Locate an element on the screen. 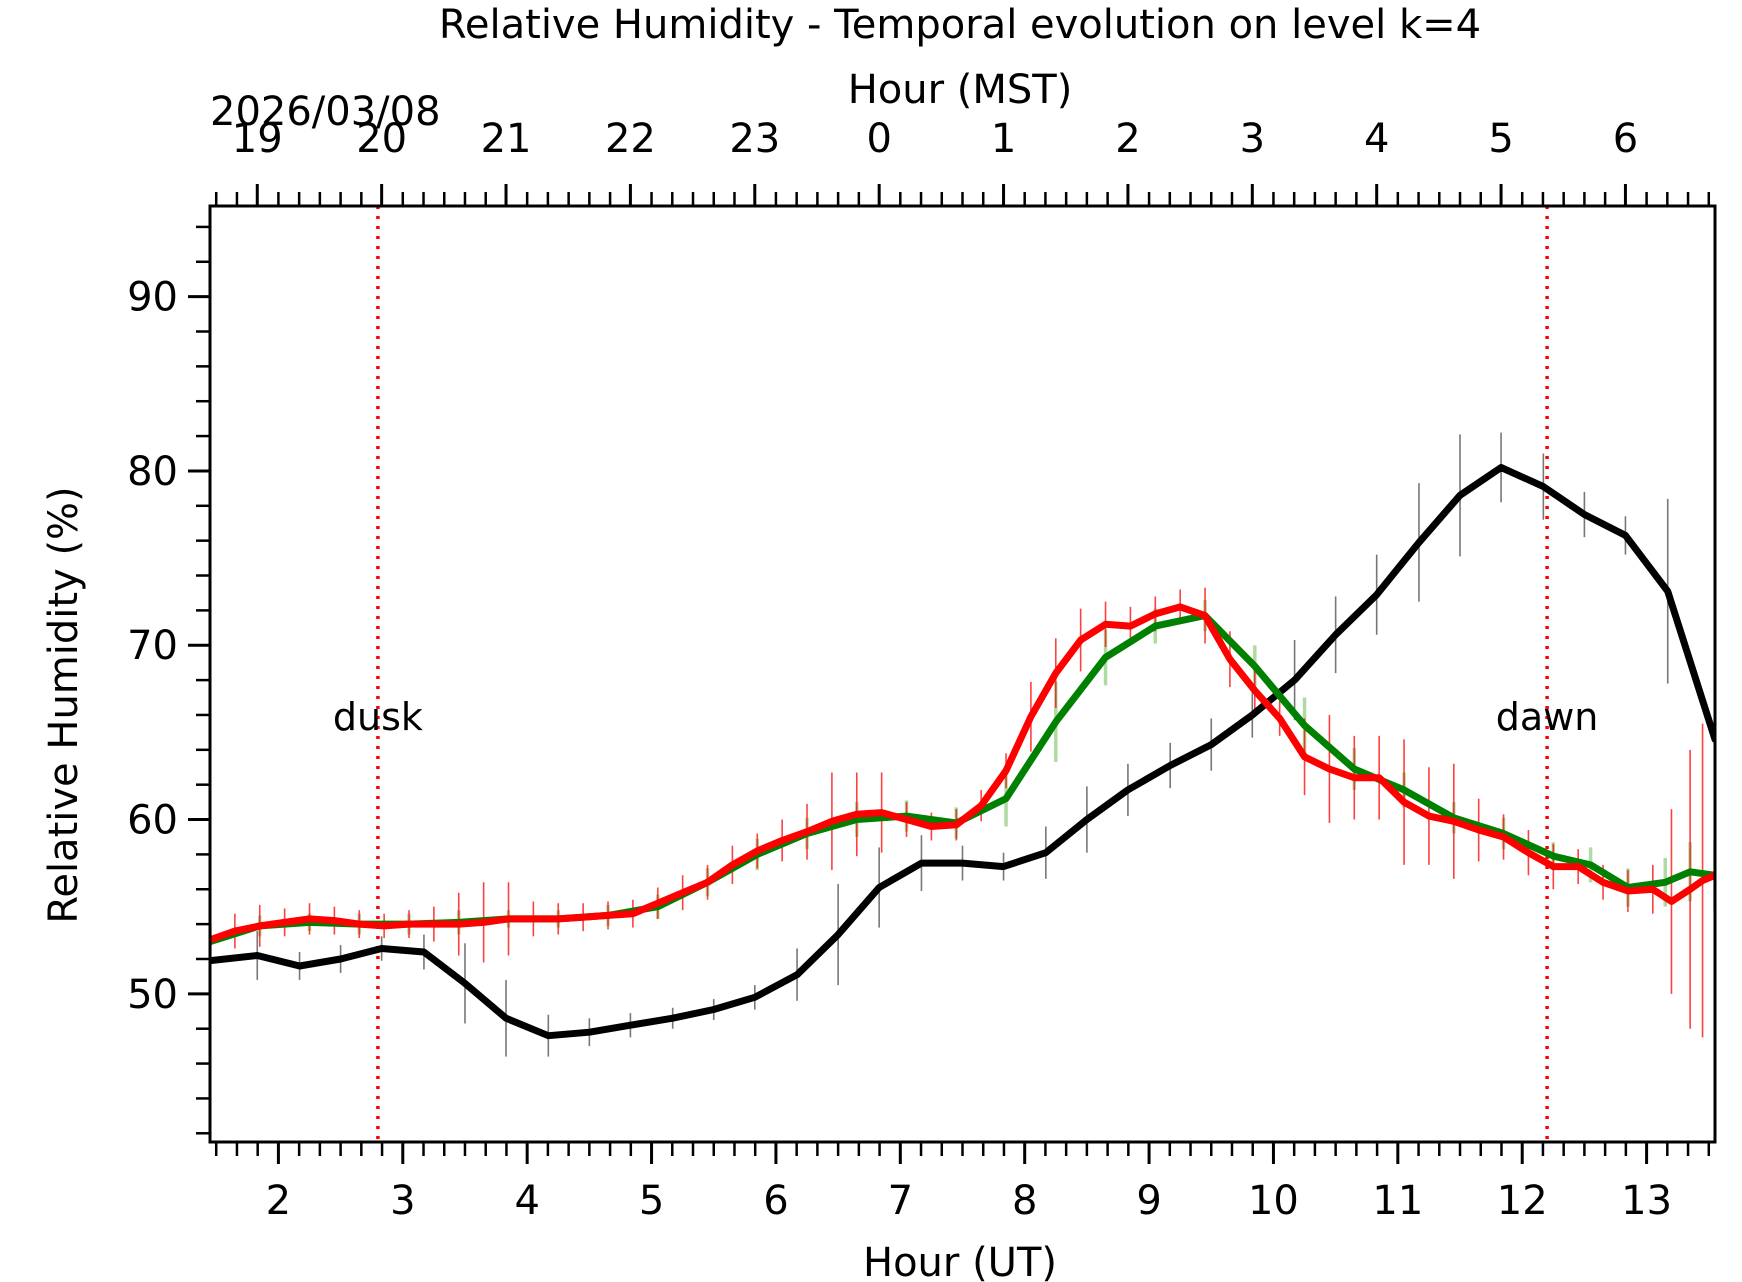 Image resolution: width=1742 pixels, height=1282 pixels. left-axis-ticks: 50 60 70 80 90 is located at coordinates (168, 680).